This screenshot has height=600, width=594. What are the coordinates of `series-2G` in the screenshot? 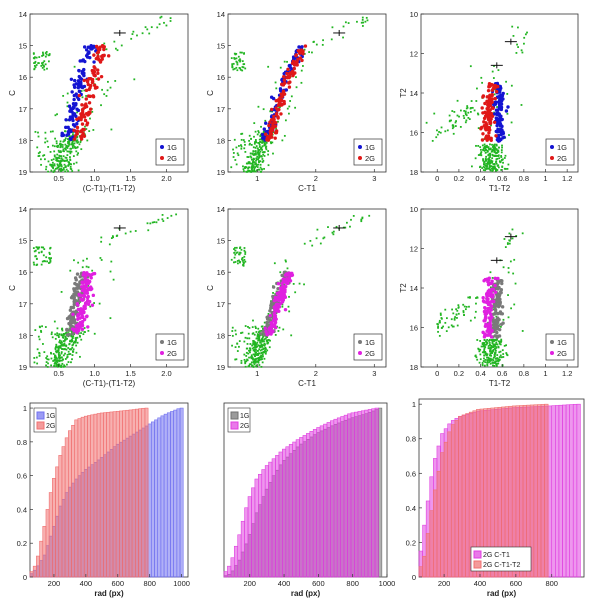 It's located at (490, 307).